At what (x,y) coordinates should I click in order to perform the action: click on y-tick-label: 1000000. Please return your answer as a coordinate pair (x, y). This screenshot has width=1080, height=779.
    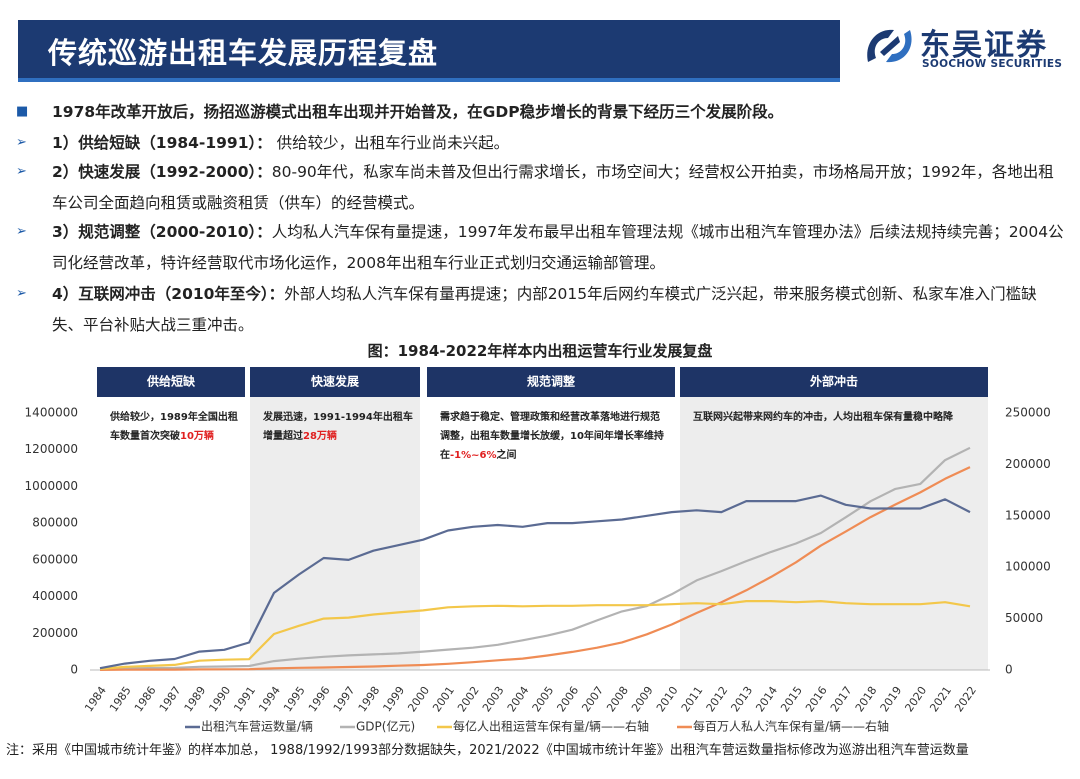
    Looking at the image, I should click on (51, 486).